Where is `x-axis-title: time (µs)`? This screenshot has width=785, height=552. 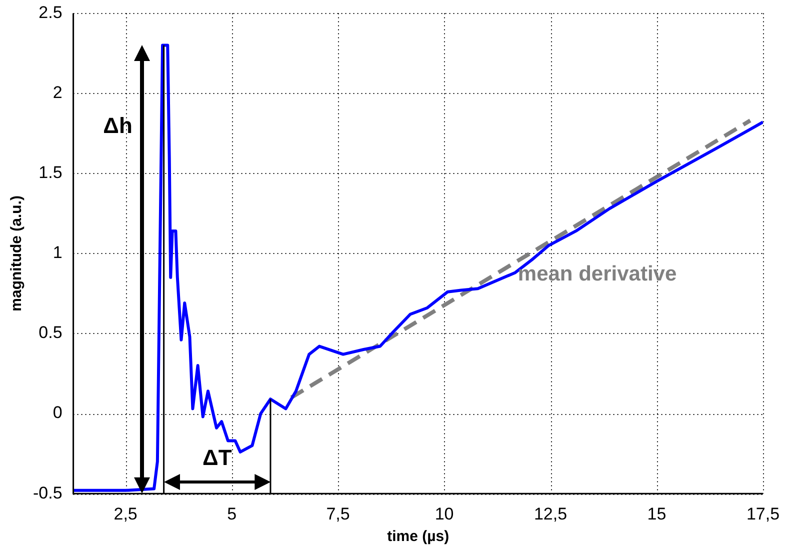 x-axis-title: time (µs) is located at coordinates (418, 537).